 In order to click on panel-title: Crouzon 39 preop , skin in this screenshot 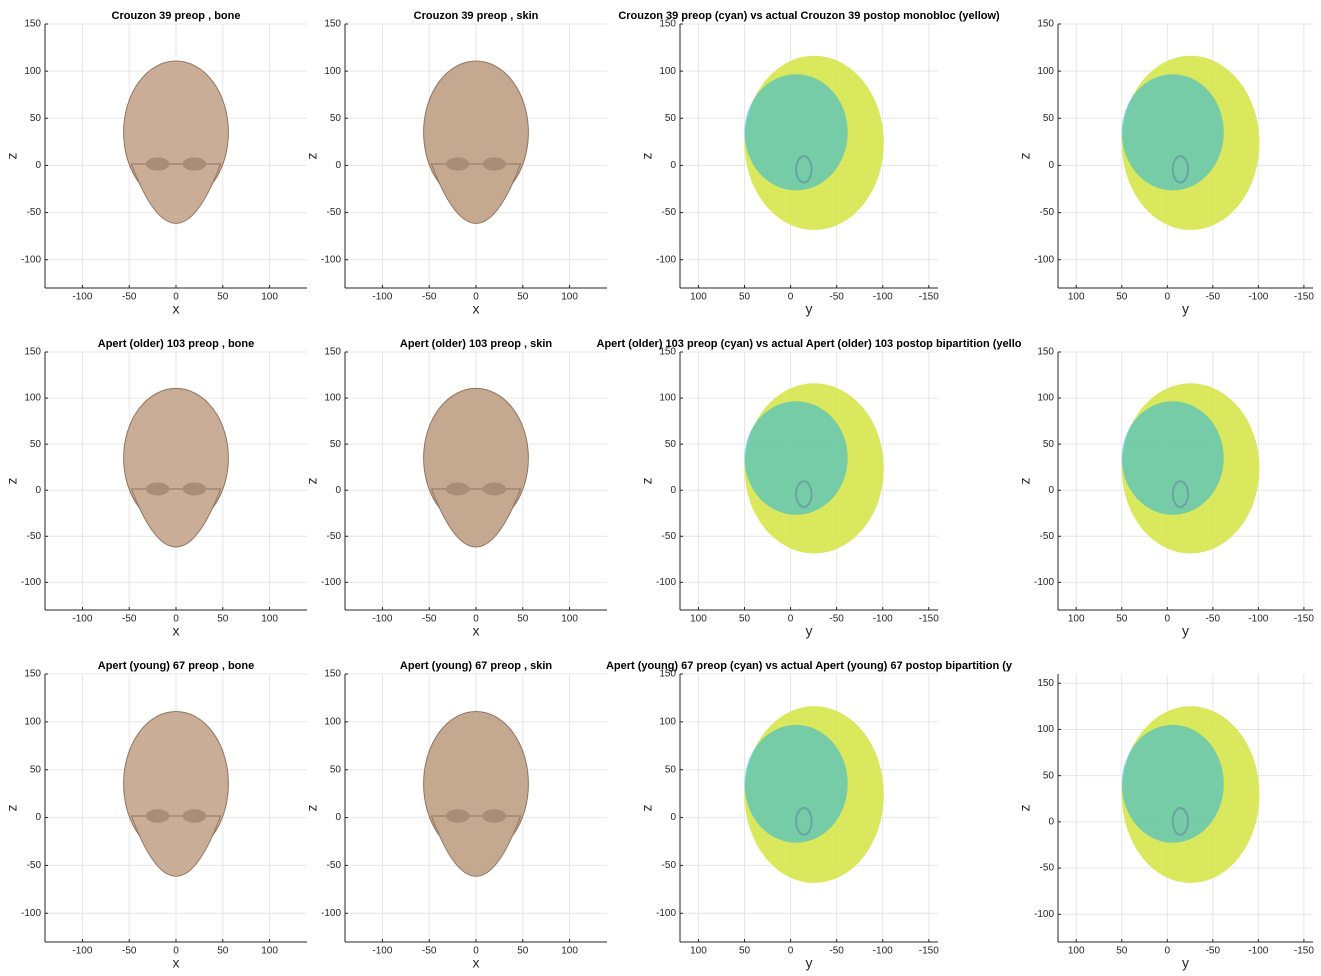, I will do `click(476, 16)`.